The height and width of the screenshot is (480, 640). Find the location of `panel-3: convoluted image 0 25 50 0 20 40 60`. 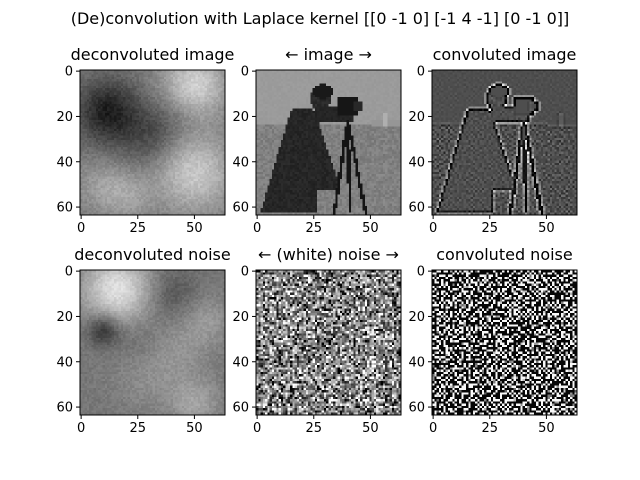

panel-3: convoluted image 0 25 50 0 20 40 60 is located at coordinates (493, 140).